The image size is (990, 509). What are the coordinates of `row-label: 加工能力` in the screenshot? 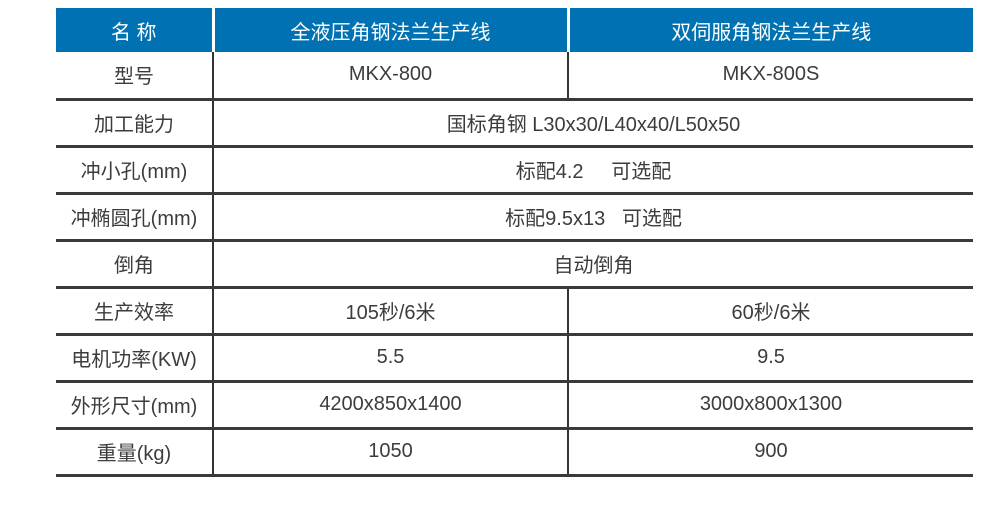 It's located at (135, 123).